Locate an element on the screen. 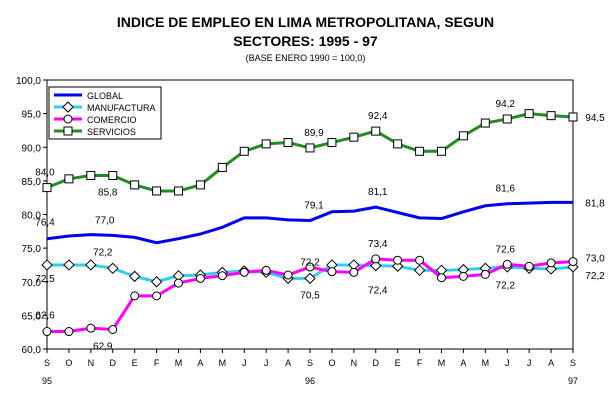 The width and height of the screenshot is (611, 420). data-label: 79,1 is located at coordinates (314, 206).